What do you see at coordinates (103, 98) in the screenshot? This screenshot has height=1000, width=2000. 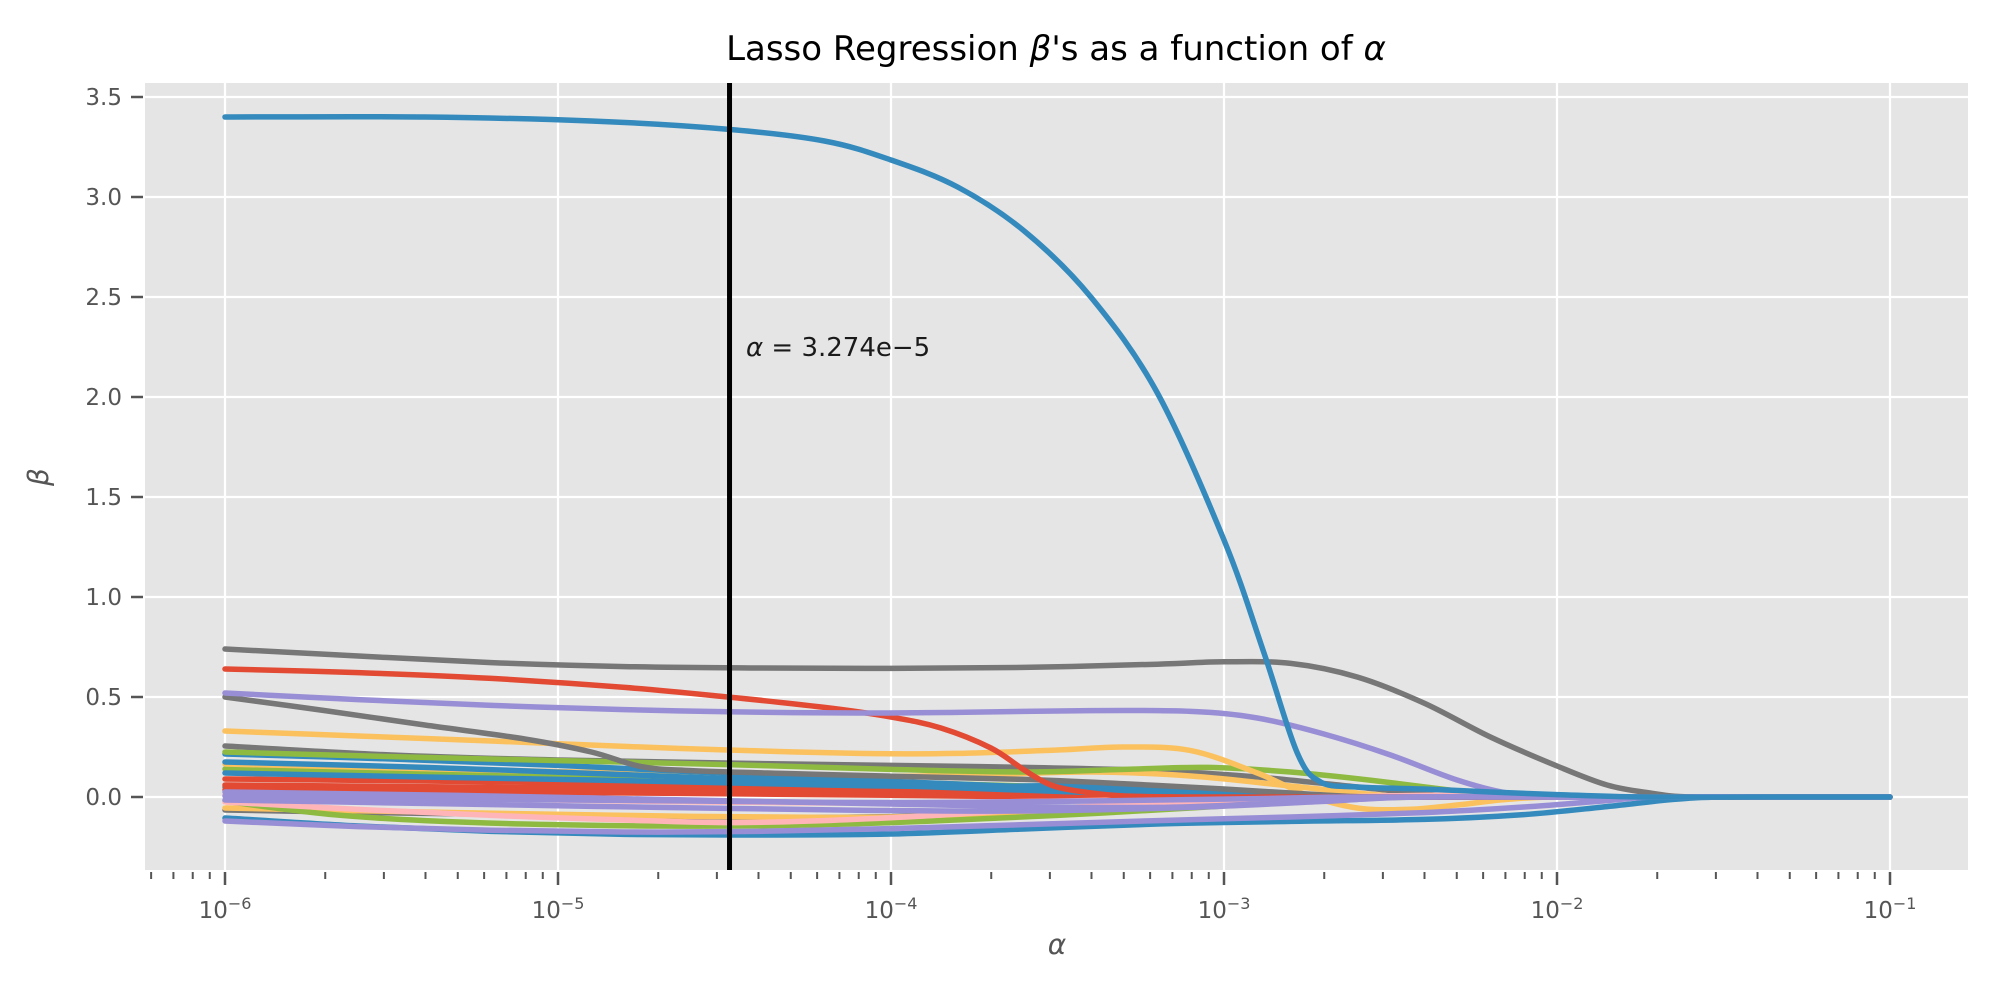 I see `y-tick-label: 3.5` at bounding box center [103, 98].